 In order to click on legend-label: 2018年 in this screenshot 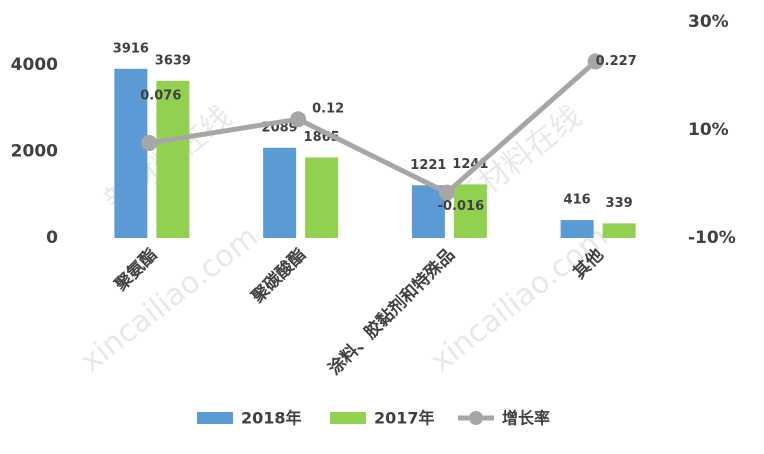, I will do `click(271, 418)`.